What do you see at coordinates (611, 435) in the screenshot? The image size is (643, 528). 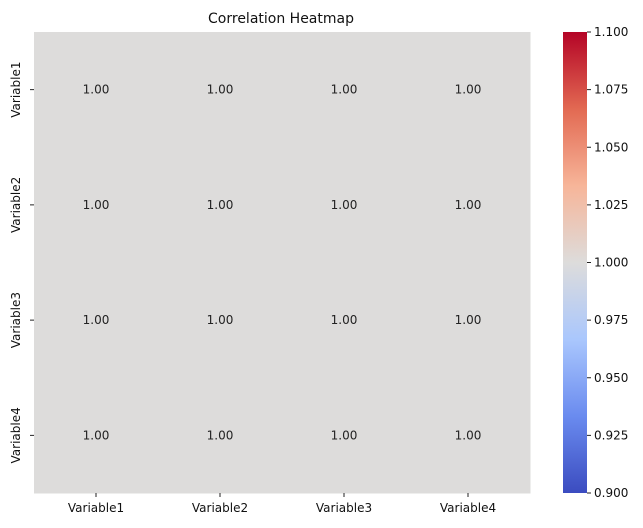 I see `colorbar-tick-label: 0.925` at bounding box center [611, 435].